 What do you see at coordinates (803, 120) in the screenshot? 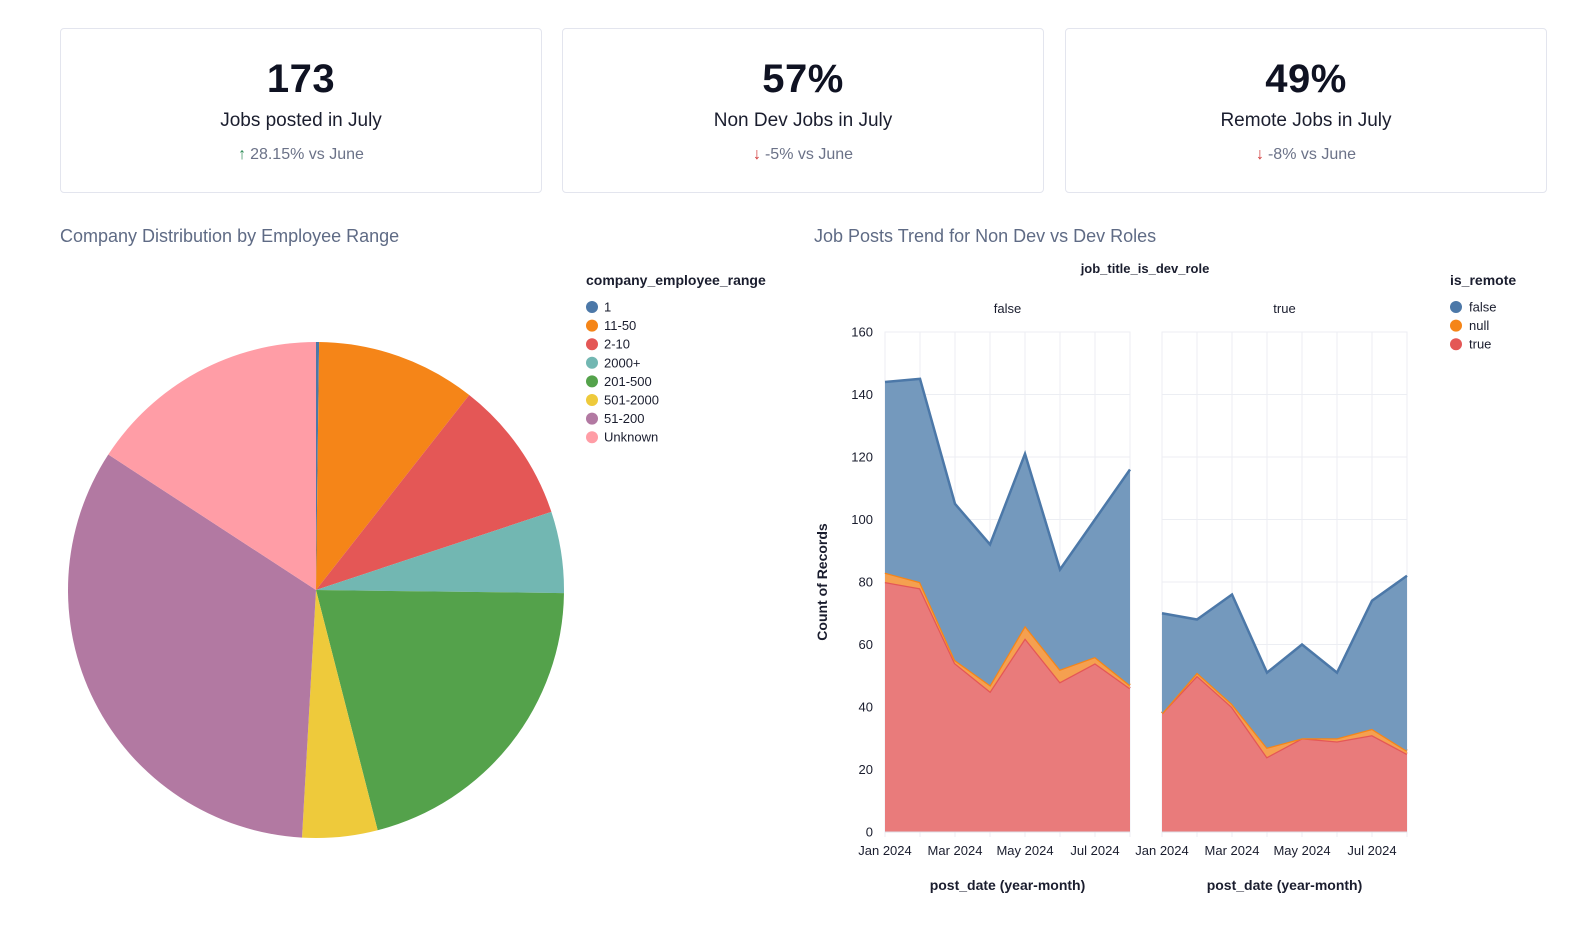
I see `kpi-label: Non Dev Jobs in July` at bounding box center [803, 120].